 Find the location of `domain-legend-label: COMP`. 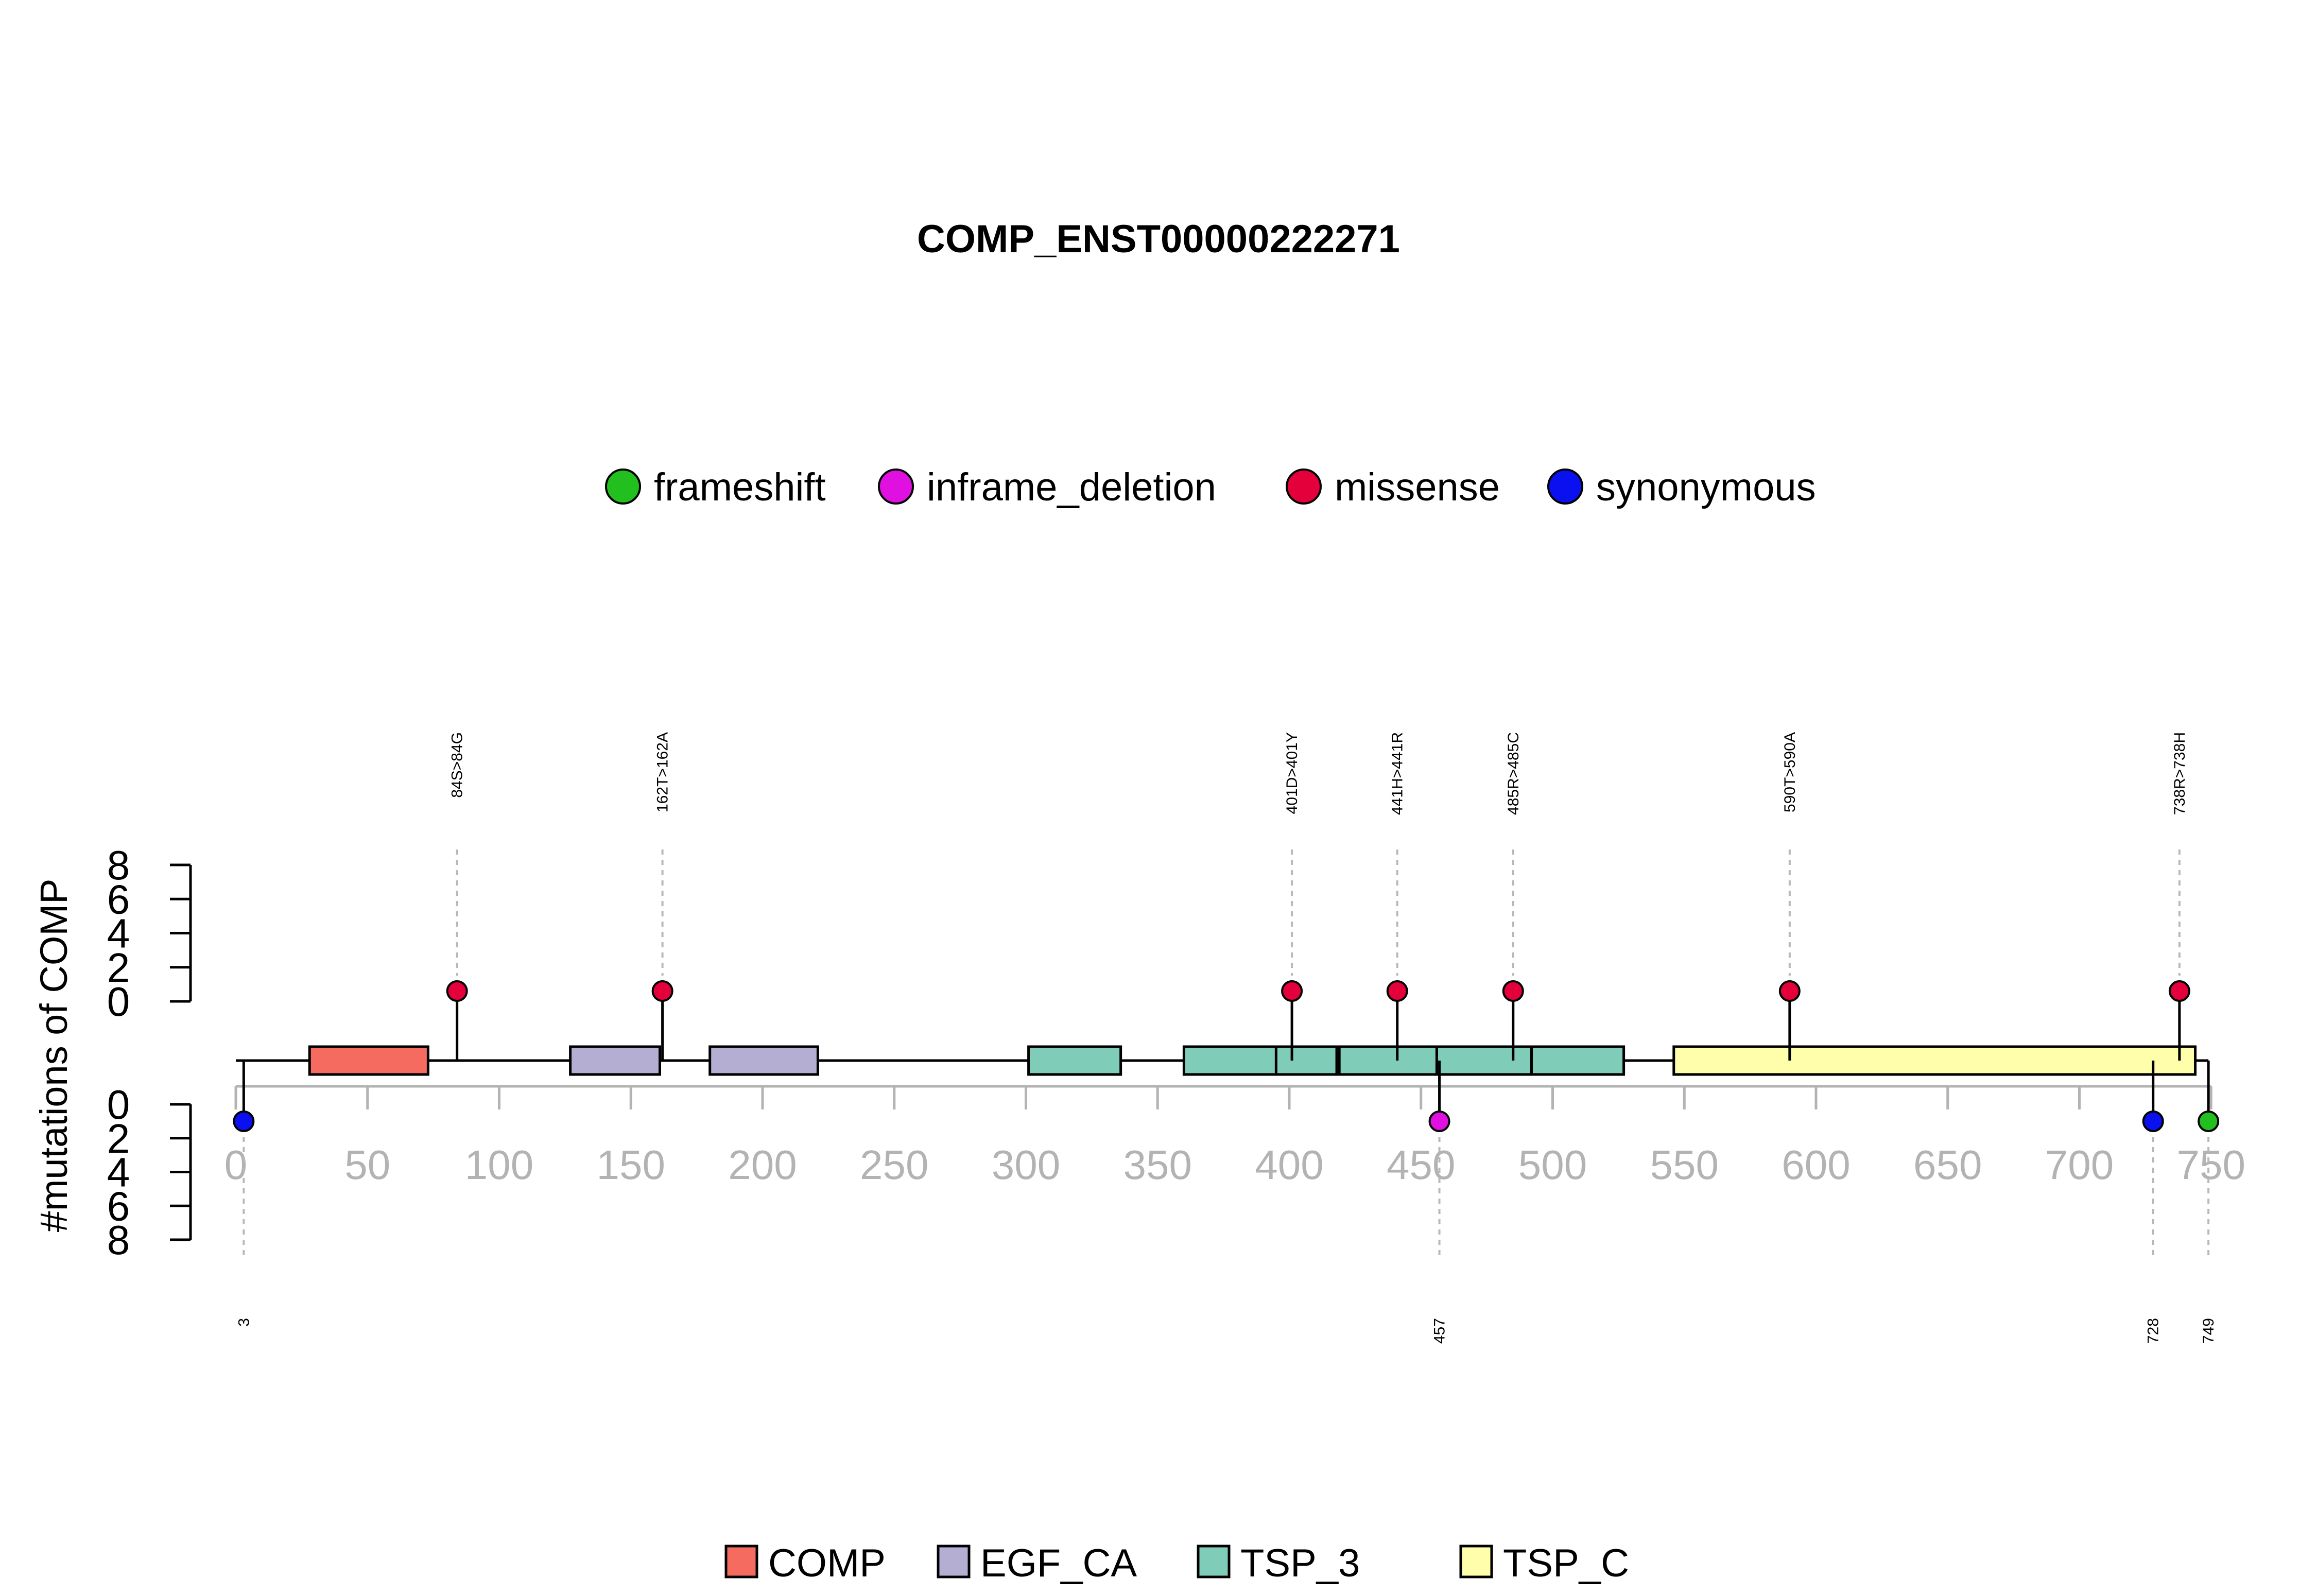

domain-legend-label: COMP is located at coordinates (827, 1563).